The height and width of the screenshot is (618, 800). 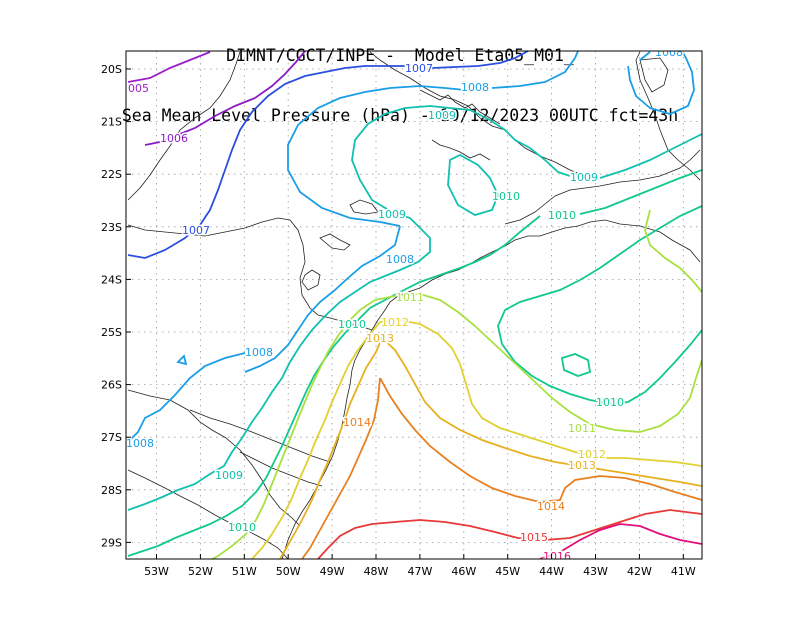 I want to click on isobar-1014-east, so click(x=540, y=440).